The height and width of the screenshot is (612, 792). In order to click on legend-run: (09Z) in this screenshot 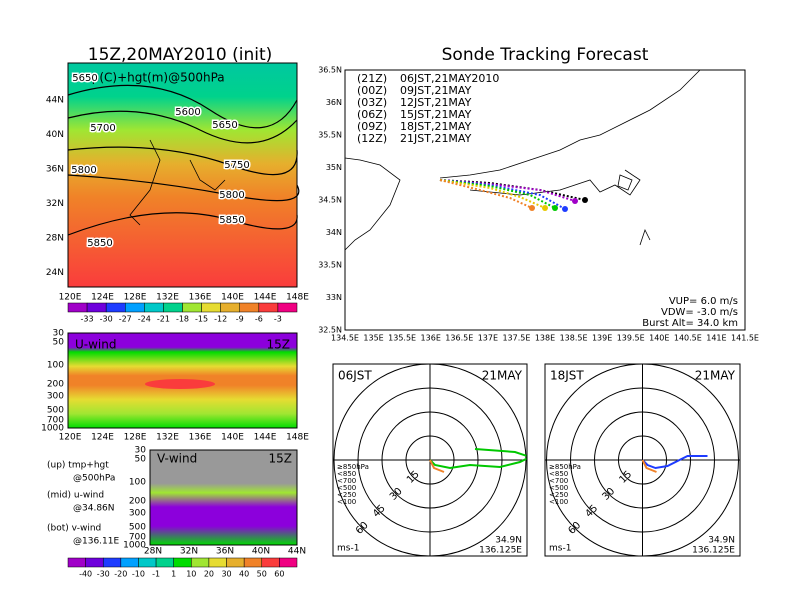, I will do `click(372, 126)`.